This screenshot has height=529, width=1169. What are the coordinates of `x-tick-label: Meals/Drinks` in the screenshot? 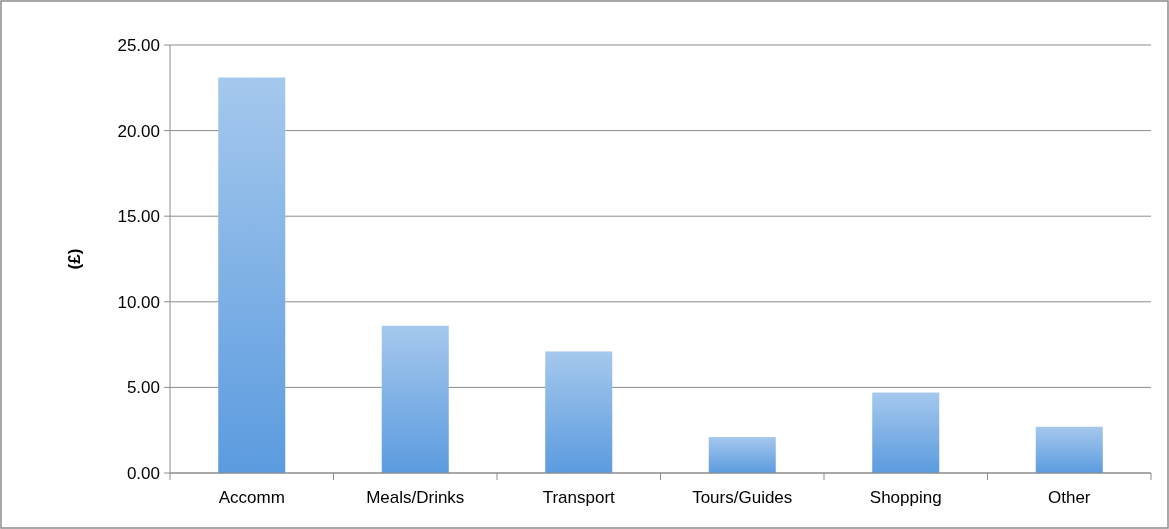 It's located at (415, 497).